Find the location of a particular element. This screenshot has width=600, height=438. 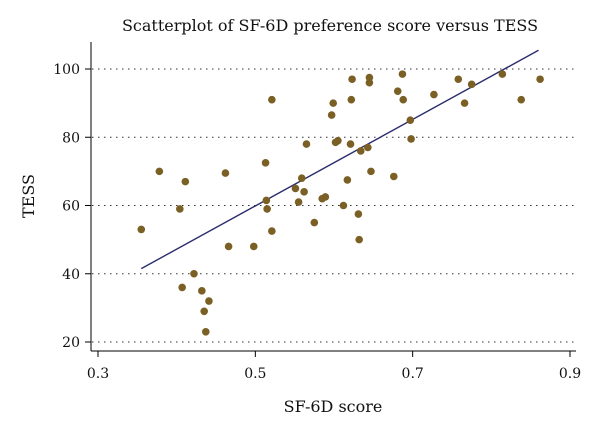

x-tick-label-0.7: 0.7 is located at coordinates (413, 374).